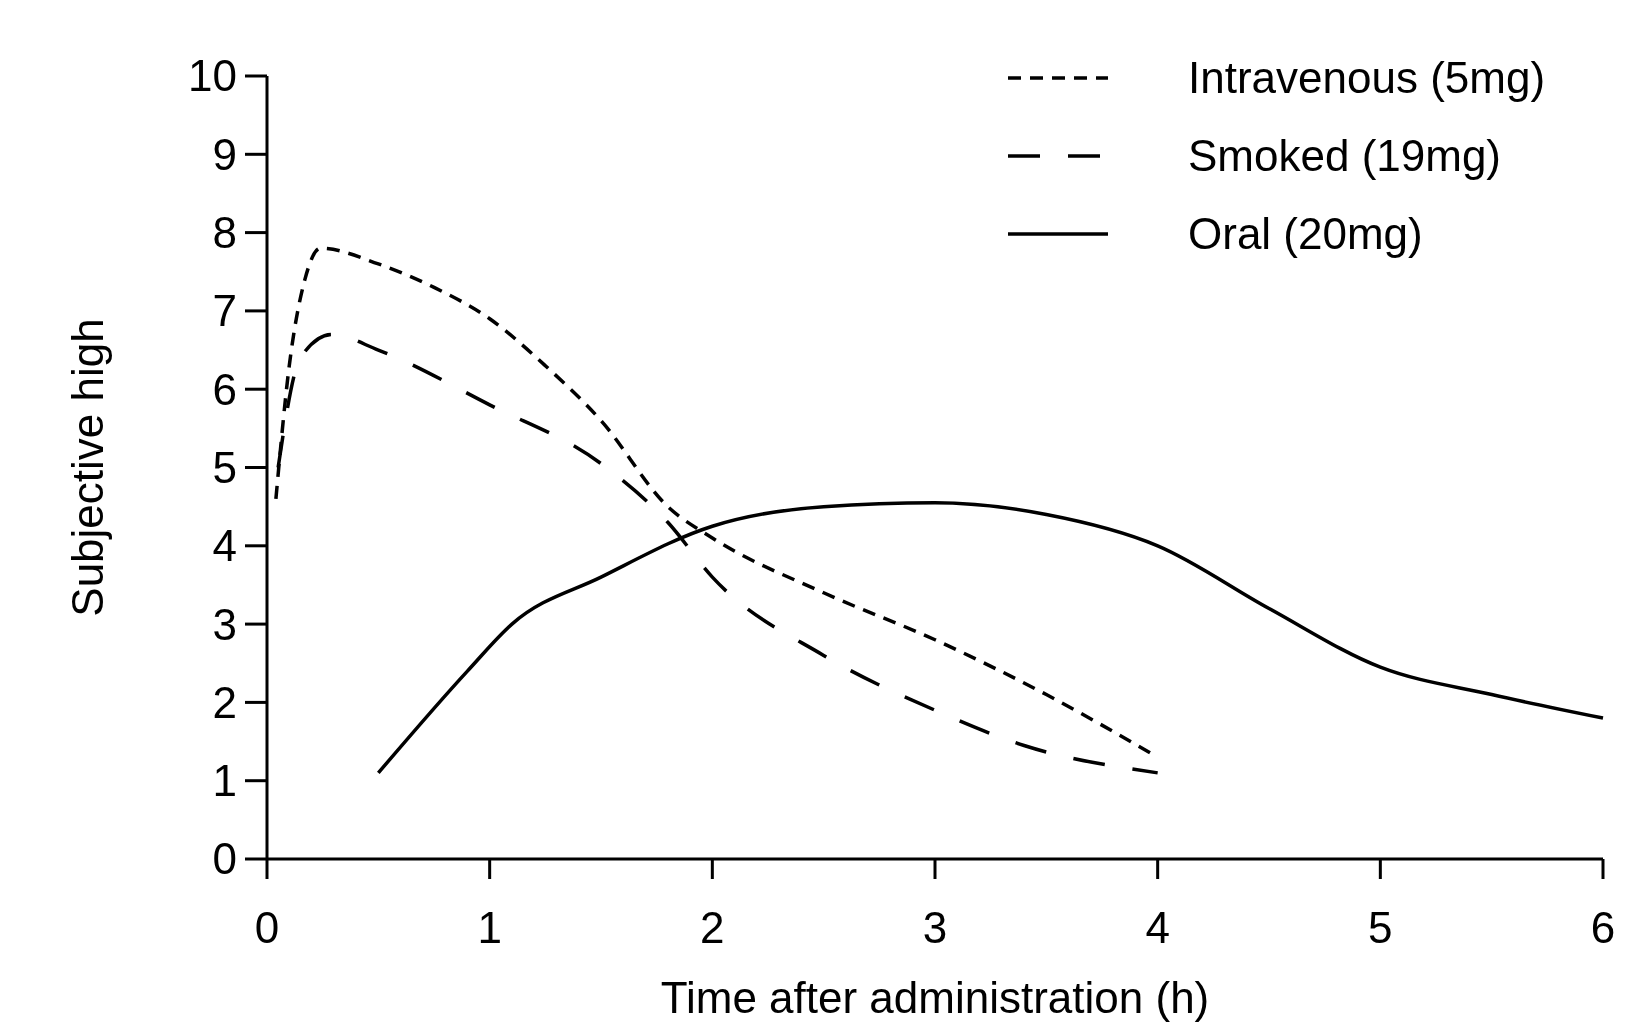  Describe the element at coordinates (267, 927) in the screenshot. I see `x-tick-label: 0` at that location.